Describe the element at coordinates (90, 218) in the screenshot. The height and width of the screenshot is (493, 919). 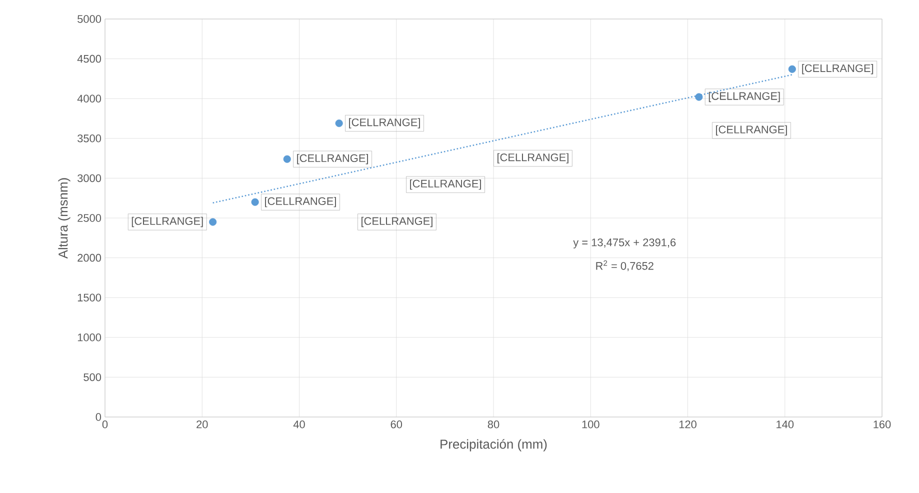
I see `y-tick-label: 2500` at that location.